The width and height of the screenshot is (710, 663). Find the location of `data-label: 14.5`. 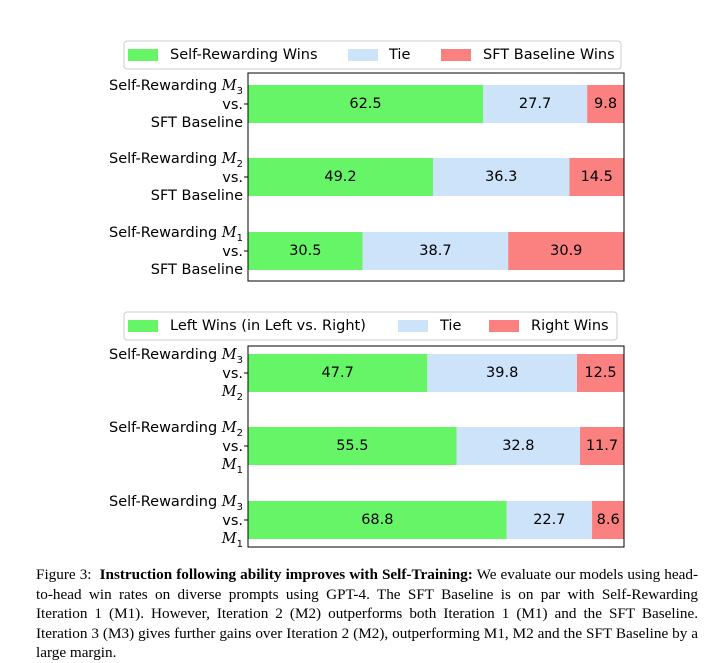

data-label: 14.5 is located at coordinates (597, 177).